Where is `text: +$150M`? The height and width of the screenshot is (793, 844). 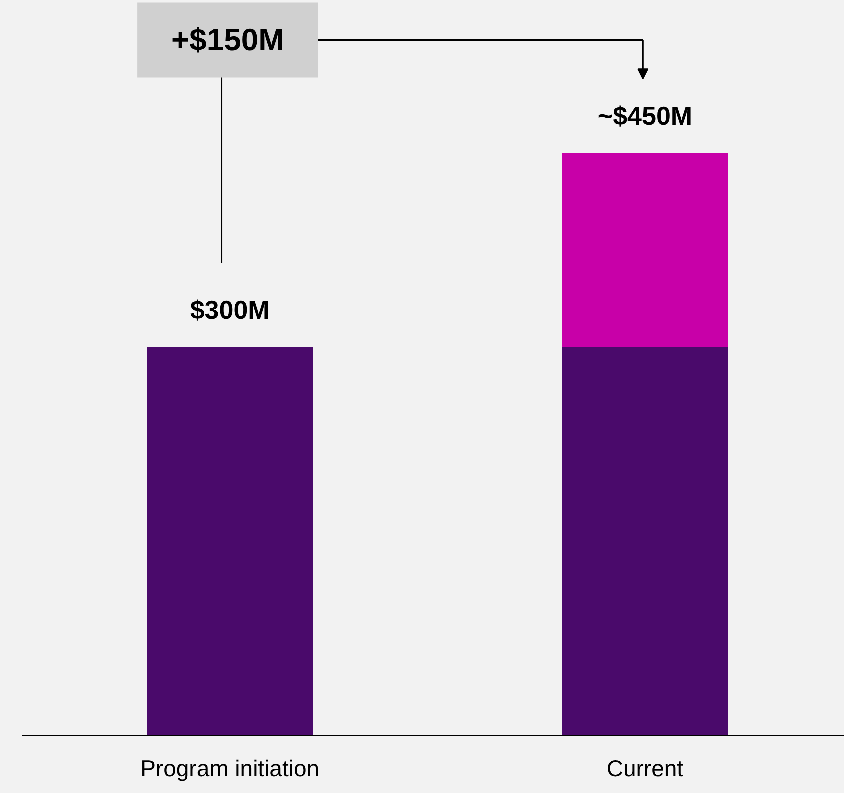
text: +$150M is located at coordinates (228, 40).